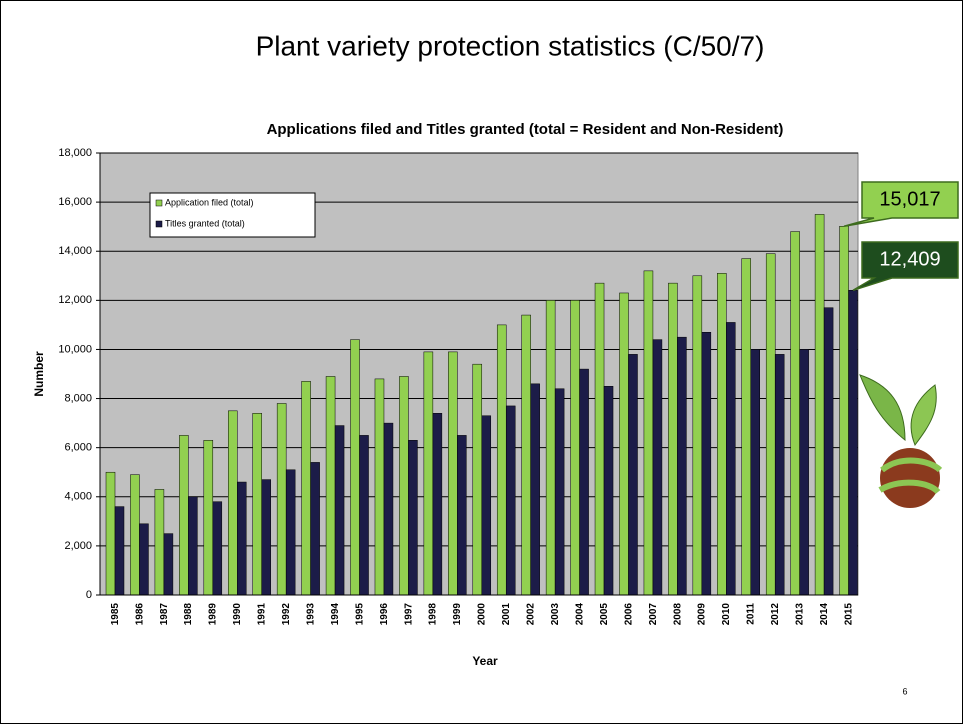  Describe the element at coordinates (286, 614) in the screenshot. I see `x-tick-label: 1992` at that location.